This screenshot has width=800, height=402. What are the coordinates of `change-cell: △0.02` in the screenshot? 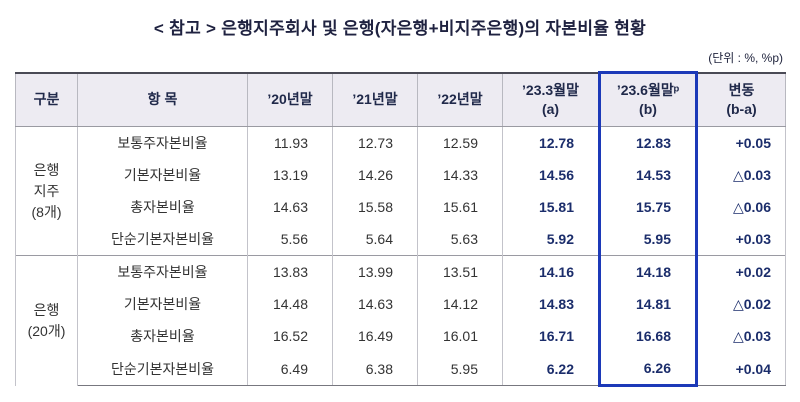 It's located at (741, 304).